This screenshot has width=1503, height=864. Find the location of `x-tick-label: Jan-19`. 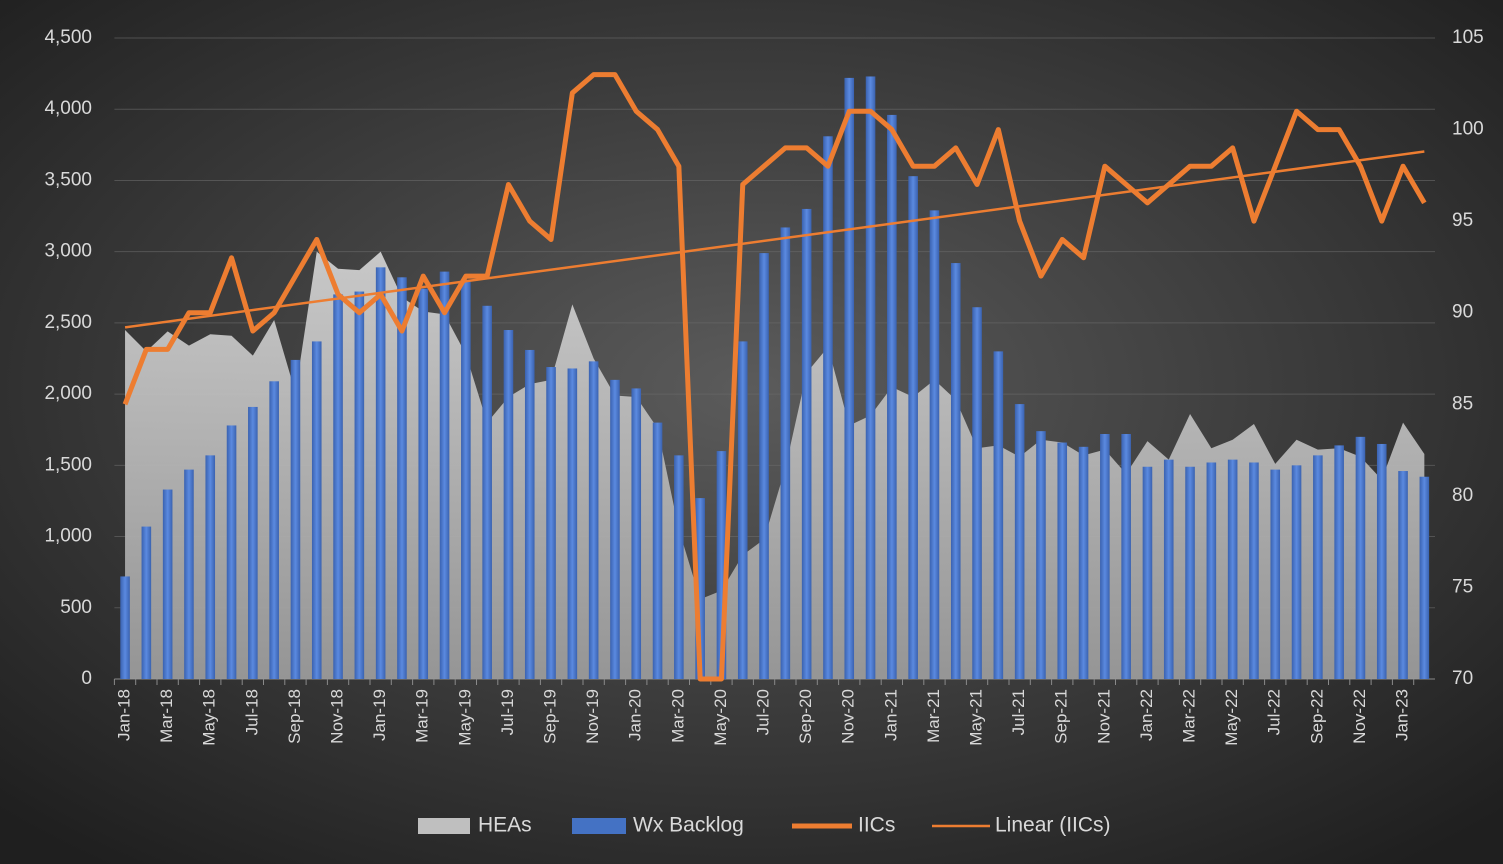

x-tick-label: Jan-19 is located at coordinates (379, 715).